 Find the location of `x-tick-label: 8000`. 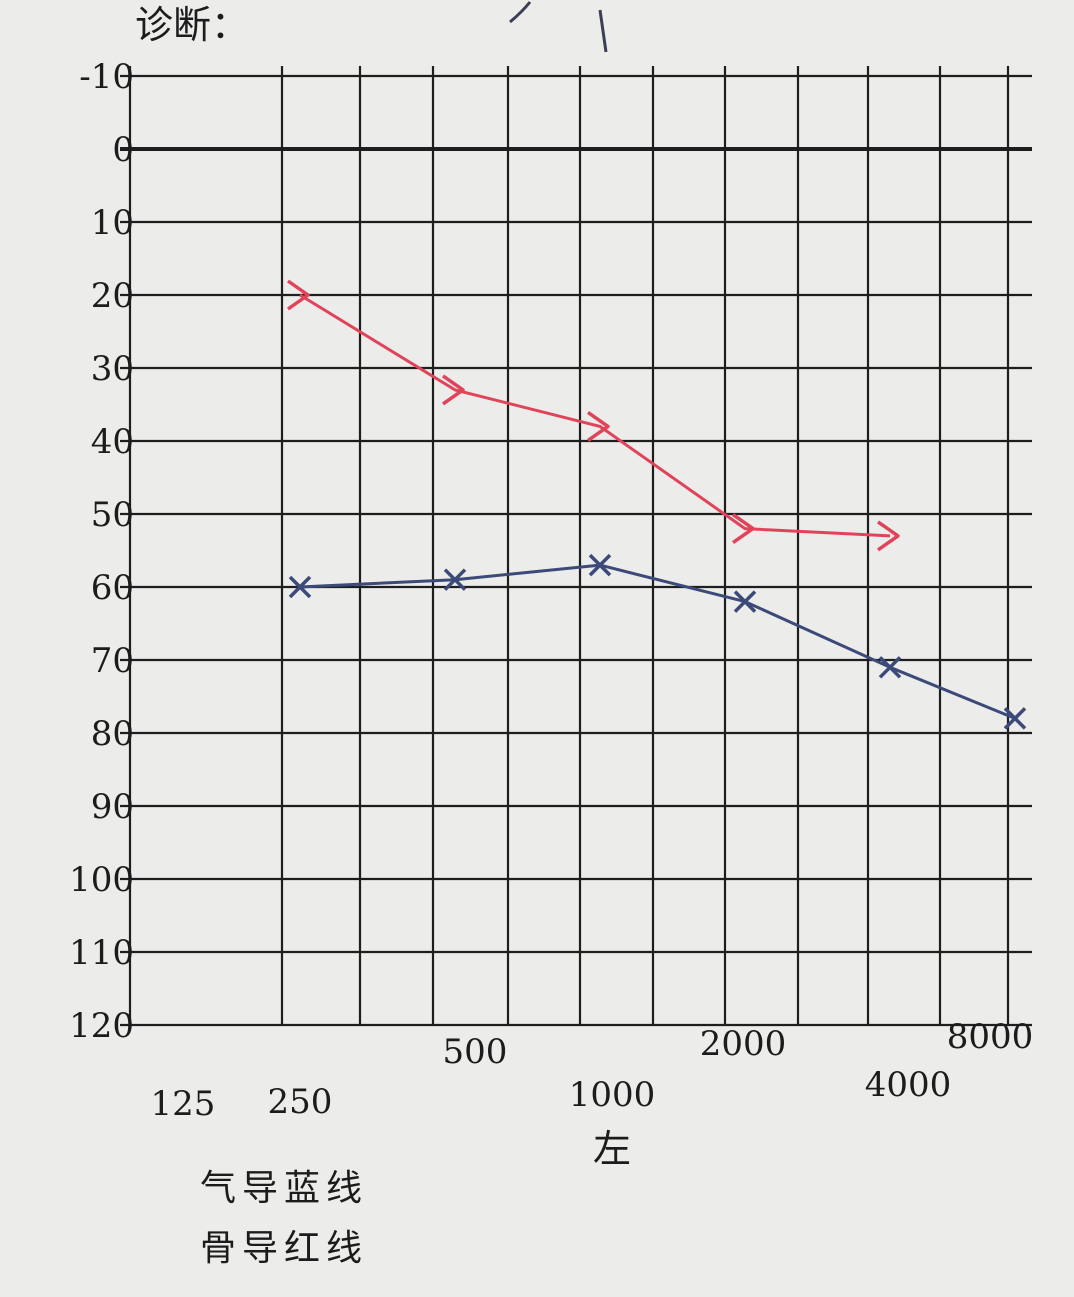

x-tick-label: 8000 is located at coordinates (990, 1037).